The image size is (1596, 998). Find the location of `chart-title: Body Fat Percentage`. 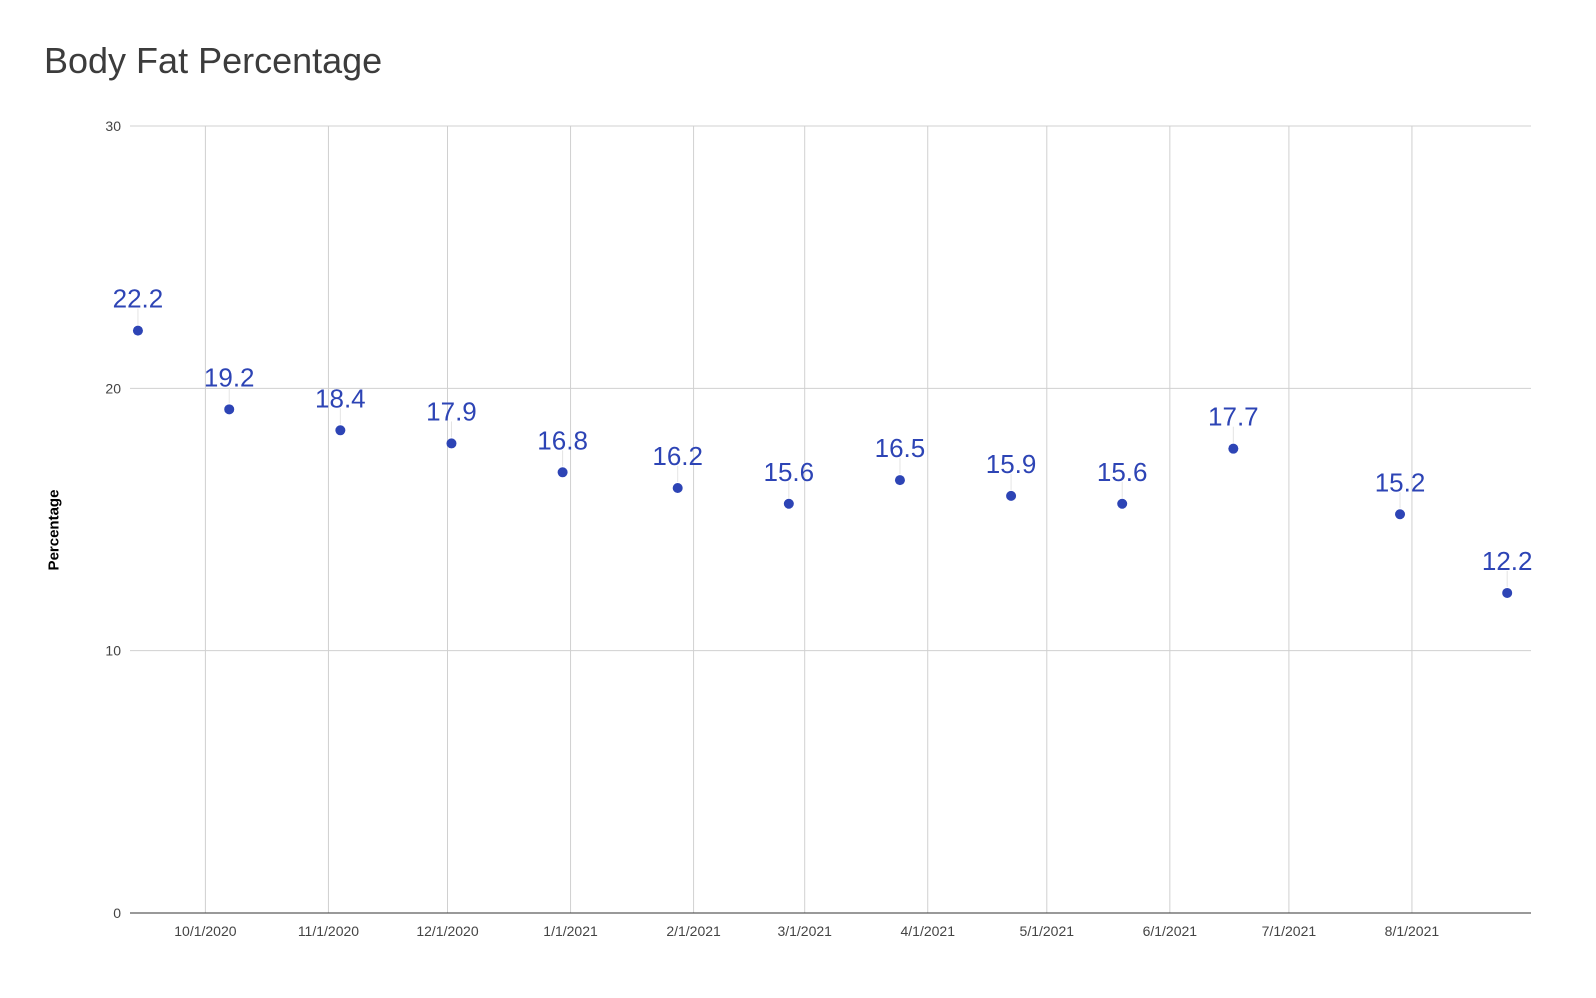

chart-title: Body Fat Percentage is located at coordinates (213, 60).